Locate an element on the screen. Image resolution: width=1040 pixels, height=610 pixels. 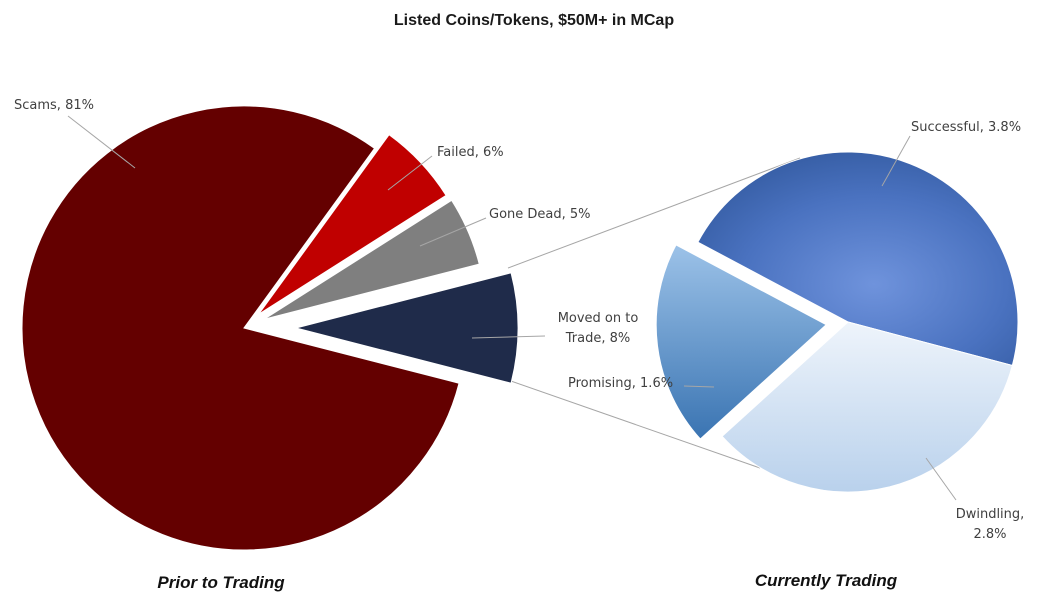
pie-slice-dwindling is located at coordinates (867, 407).